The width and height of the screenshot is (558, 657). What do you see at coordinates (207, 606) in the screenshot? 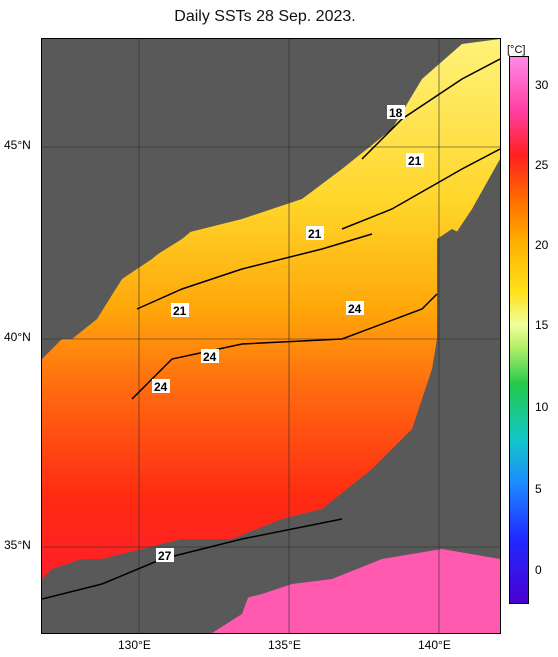
I see `kyushu-land` at bounding box center [207, 606].